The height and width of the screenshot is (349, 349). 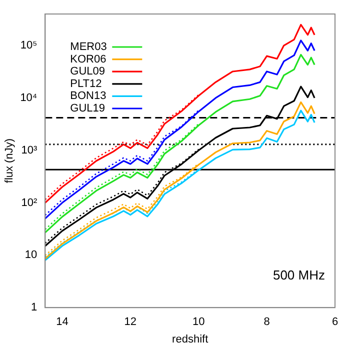 What do you see at coordinates (88, 72) in the screenshot?
I see `legend-label: GUL09` at bounding box center [88, 72].